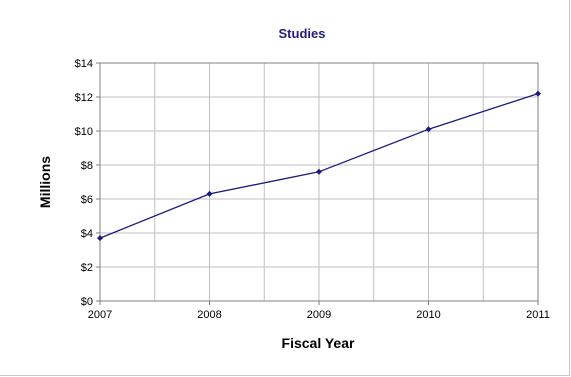  Describe the element at coordinates (87, 268) in the screenshot. I see `y-tick-label: $2` at that location.